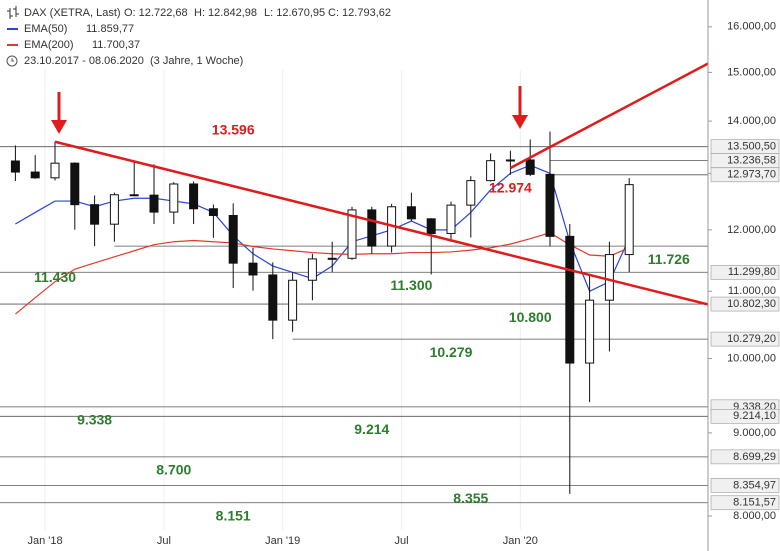  I want to click on legend-label: EMA(200), so click(49, 45).